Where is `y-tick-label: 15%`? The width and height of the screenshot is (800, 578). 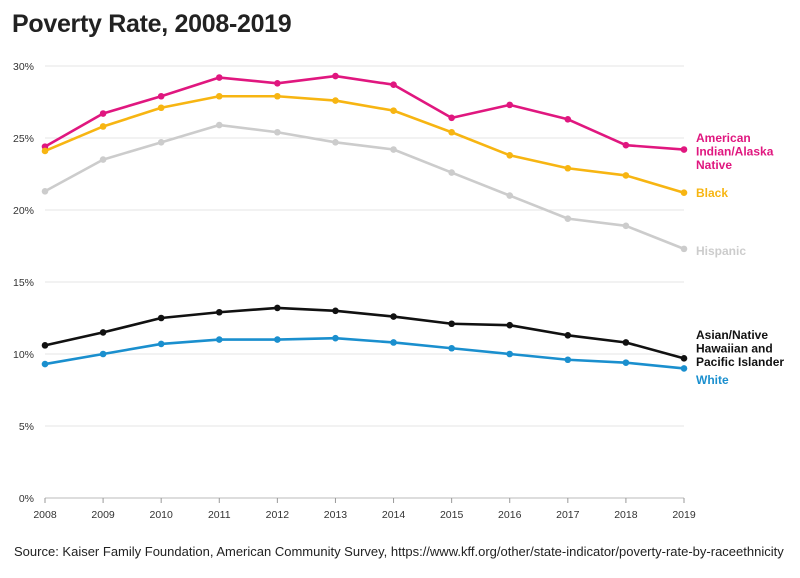
y-tick-label: 15% is located at coordinates (23, 283).